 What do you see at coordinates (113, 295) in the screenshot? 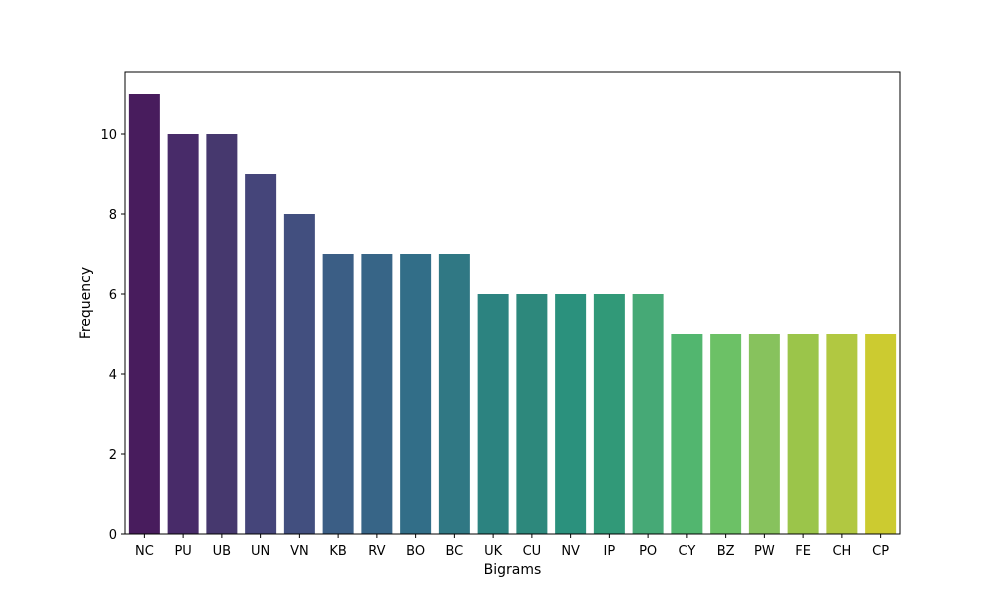
I see `y-tick-label: 6` at bounding box center [113, 295].